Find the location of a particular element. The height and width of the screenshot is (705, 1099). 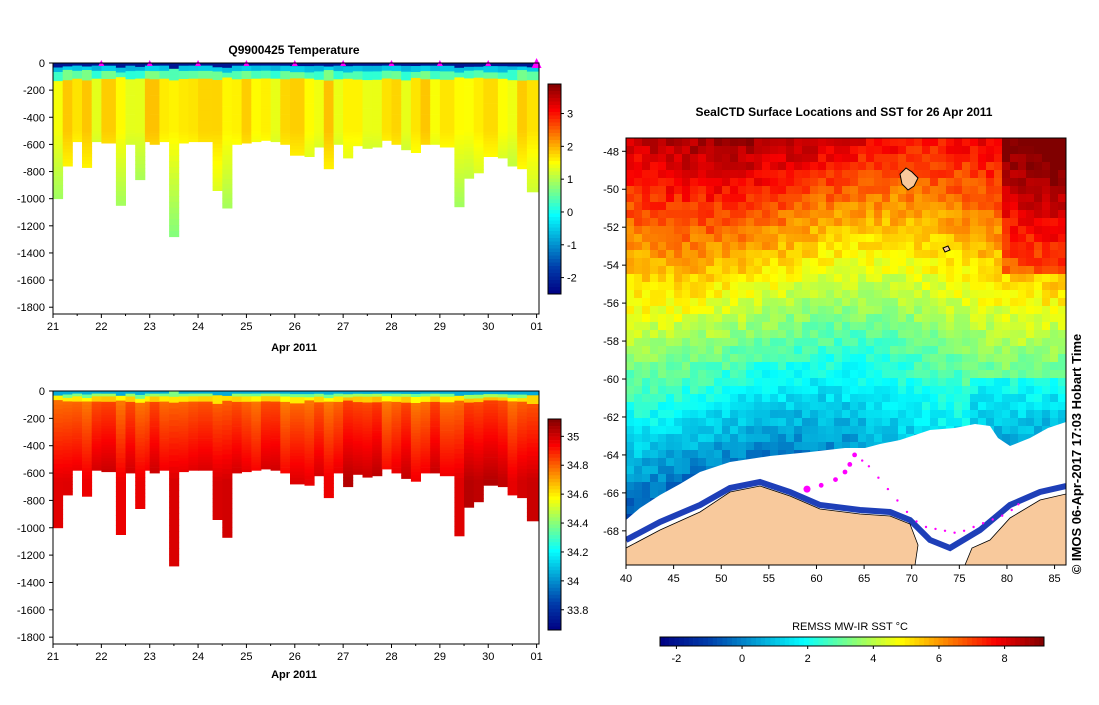

x-tick-label: 26 is located at coordinates (295, 327).